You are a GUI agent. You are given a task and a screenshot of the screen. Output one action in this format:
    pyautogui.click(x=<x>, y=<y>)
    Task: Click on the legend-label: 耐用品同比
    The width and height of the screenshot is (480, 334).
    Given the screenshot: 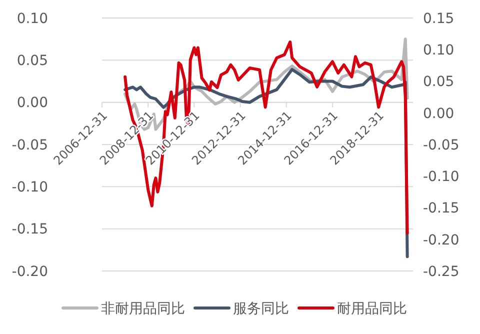 What is the action you would take?
    pyautogui.click(x=372, y=308)
    